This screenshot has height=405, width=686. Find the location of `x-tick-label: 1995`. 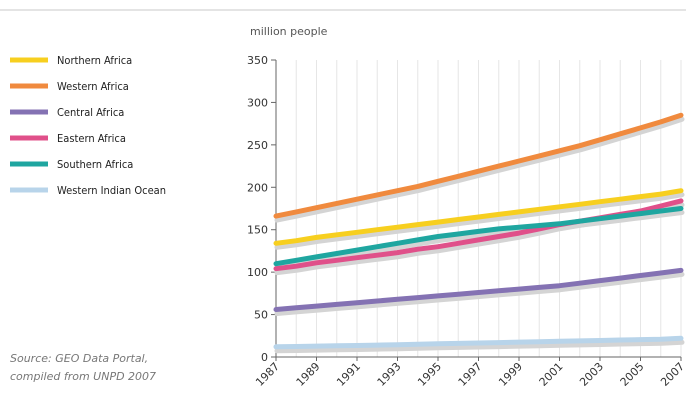

x-tick-label: 1995 is located at coordinates (429, 374).